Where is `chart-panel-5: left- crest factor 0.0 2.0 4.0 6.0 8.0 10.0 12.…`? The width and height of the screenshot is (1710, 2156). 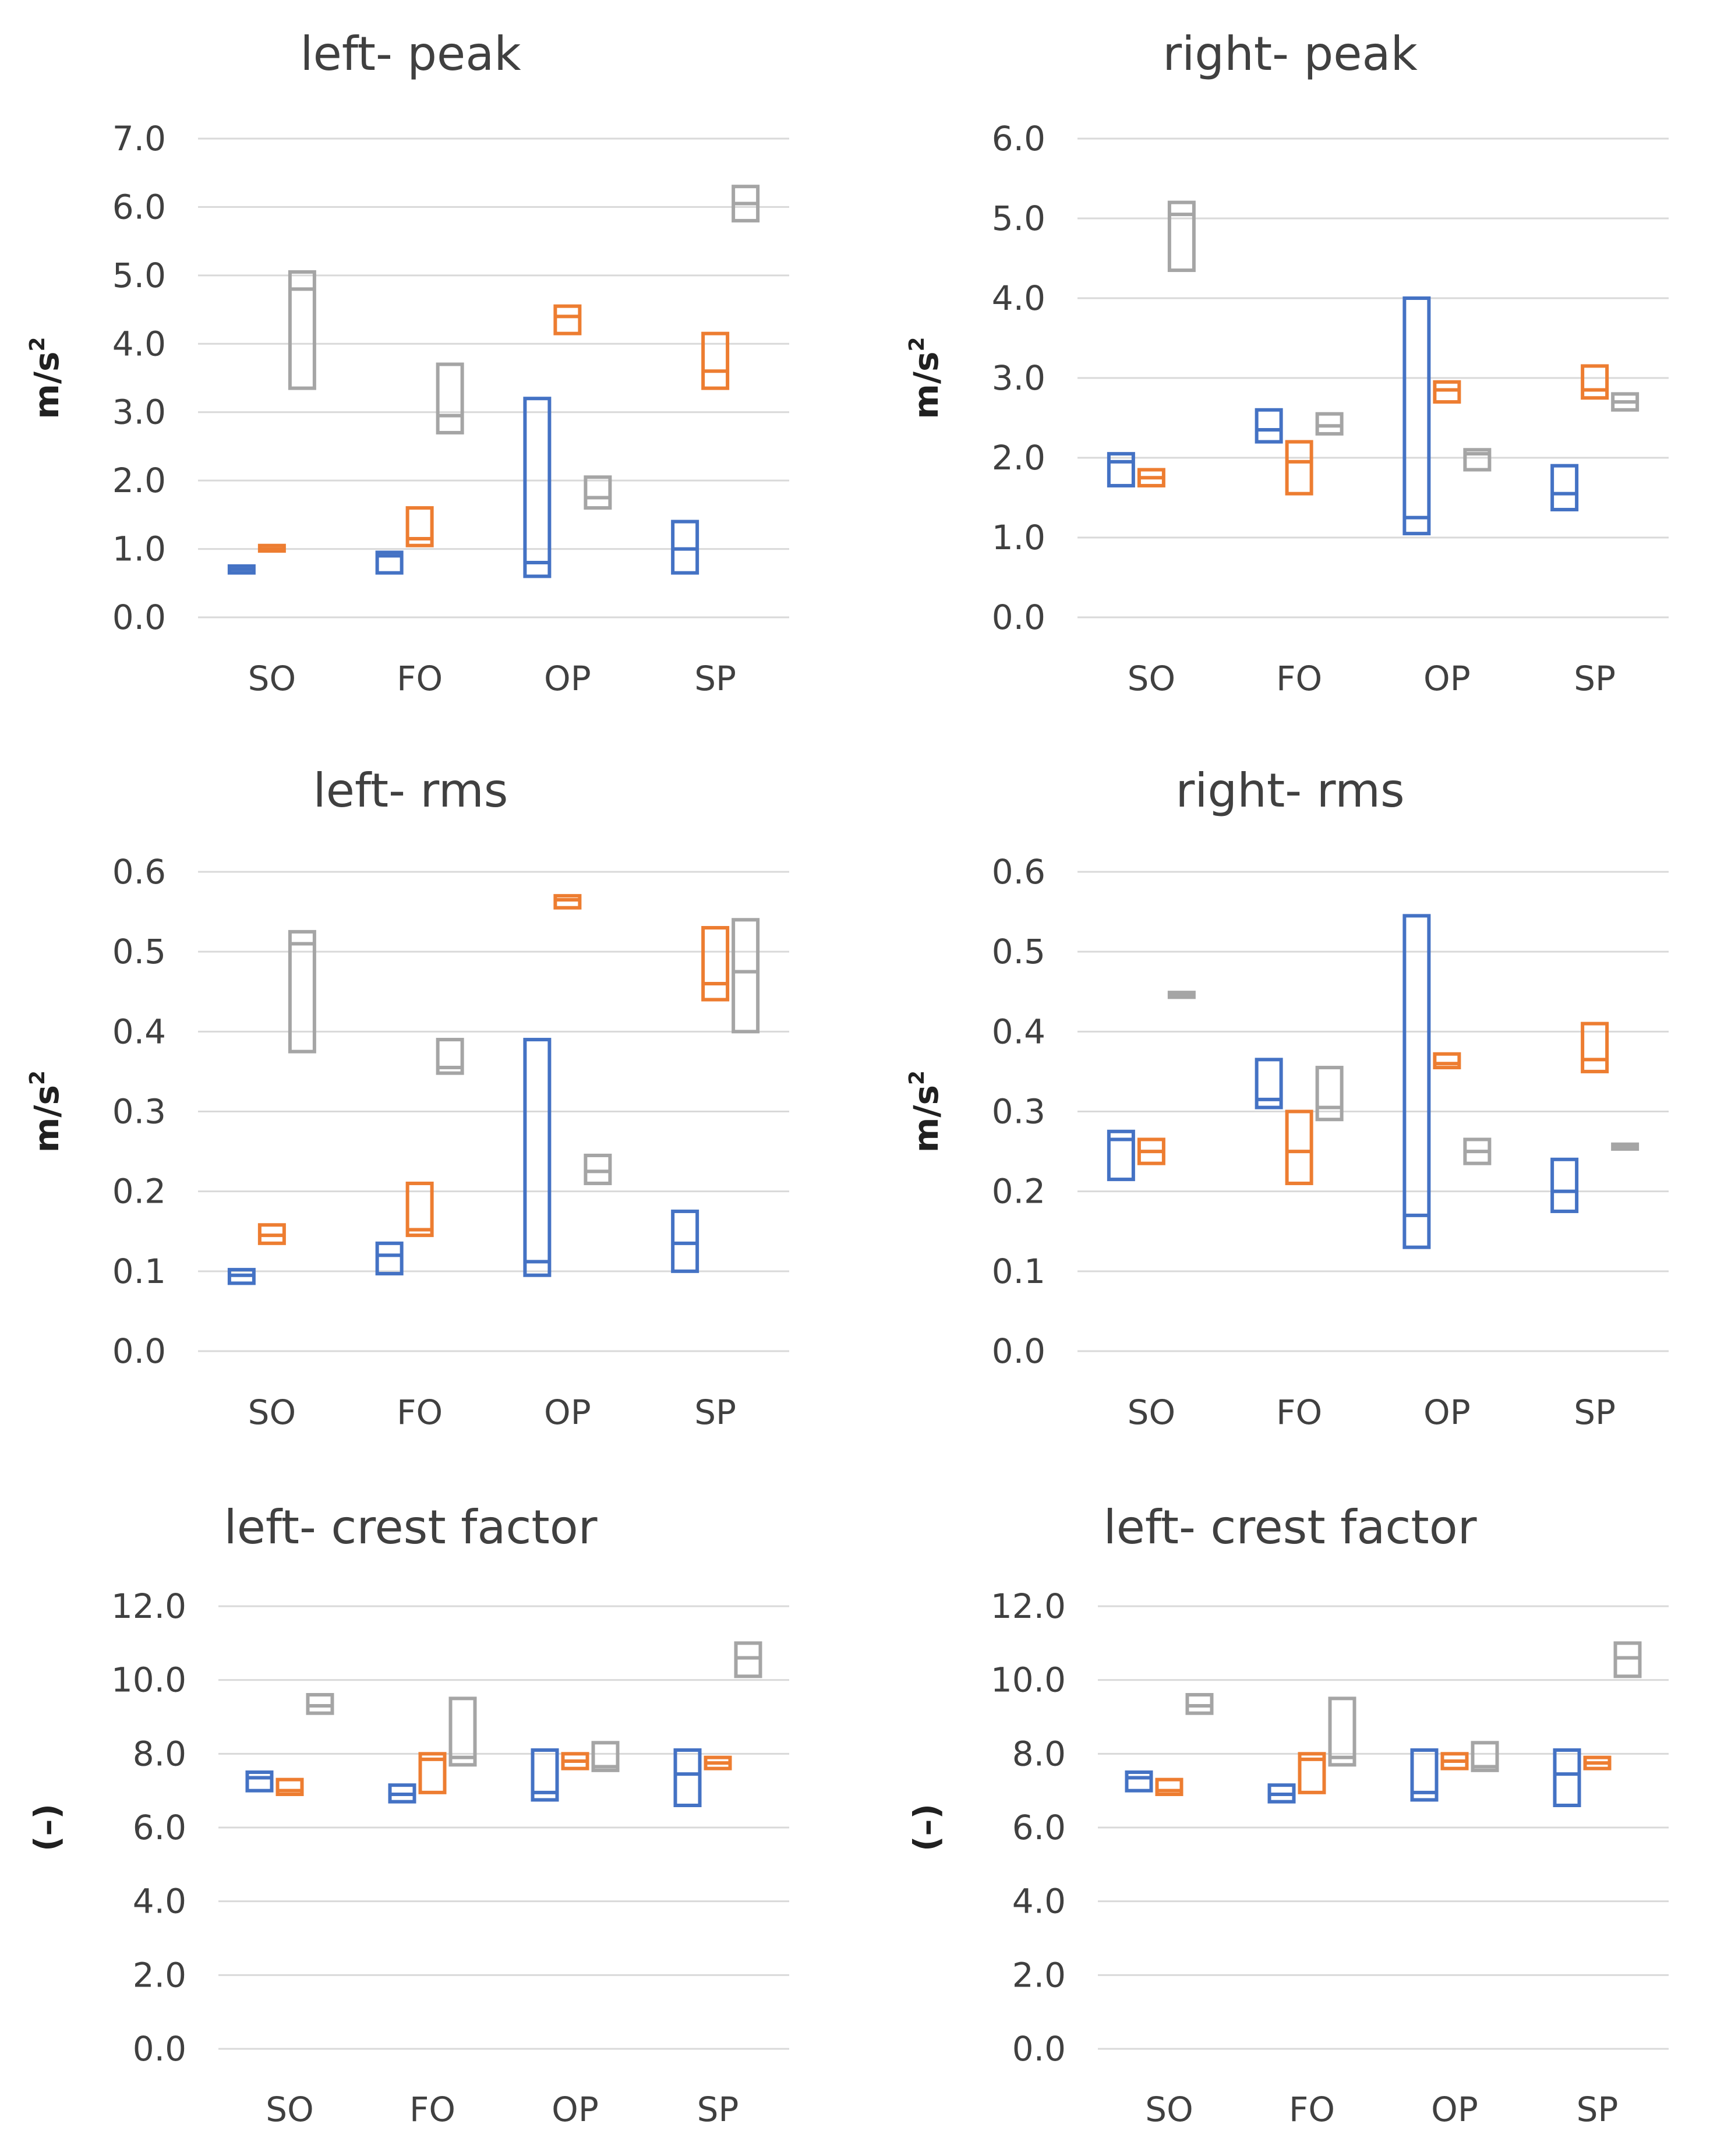
chart-panel-5: left- crest factor 0.0 2.0 4.0 6.0 8.0 10.0 12.… is located at coordinates (408, 1814).